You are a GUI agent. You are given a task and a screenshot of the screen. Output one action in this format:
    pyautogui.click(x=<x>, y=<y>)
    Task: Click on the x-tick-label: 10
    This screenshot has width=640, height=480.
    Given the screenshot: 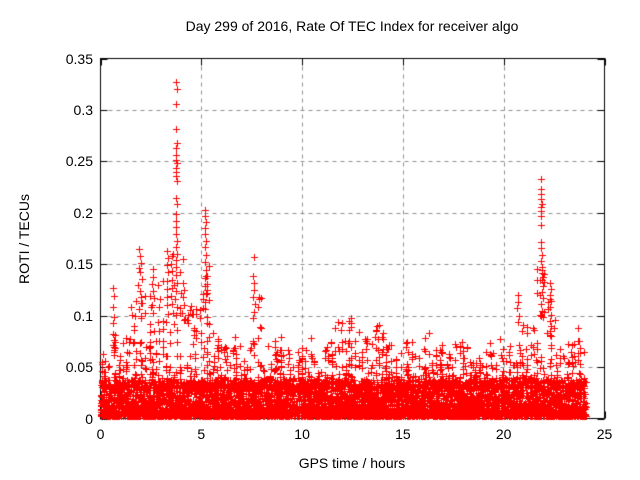 What is the action you would take?
    pyautogui.click(x=302, y=434)
    